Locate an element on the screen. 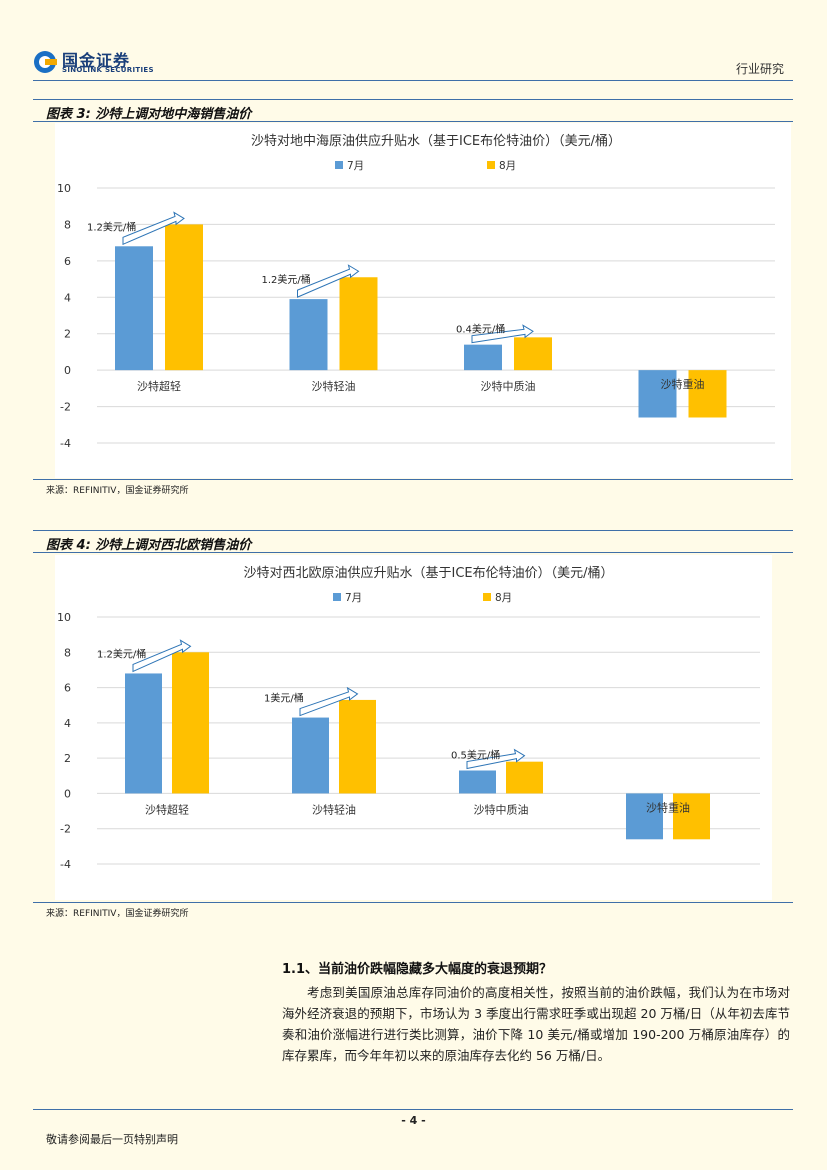 This screenshot has height=1170, width=827. figure-4-title-rule is located at coordinates (413, 552).